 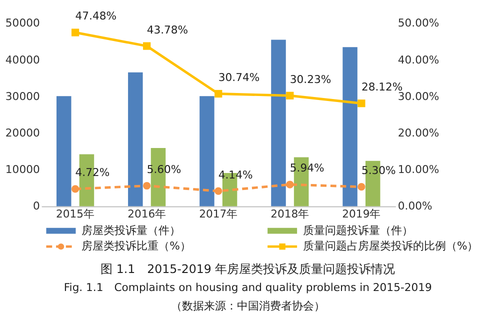 I want to click on y2-tick-label: 0.00%, so click(x=415, y=206).